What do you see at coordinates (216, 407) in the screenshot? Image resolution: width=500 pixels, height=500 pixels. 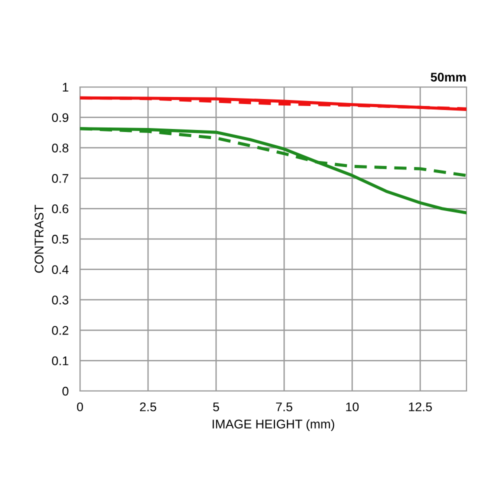 I see `x-tick-label: 5` at bounding box center [216, 407].